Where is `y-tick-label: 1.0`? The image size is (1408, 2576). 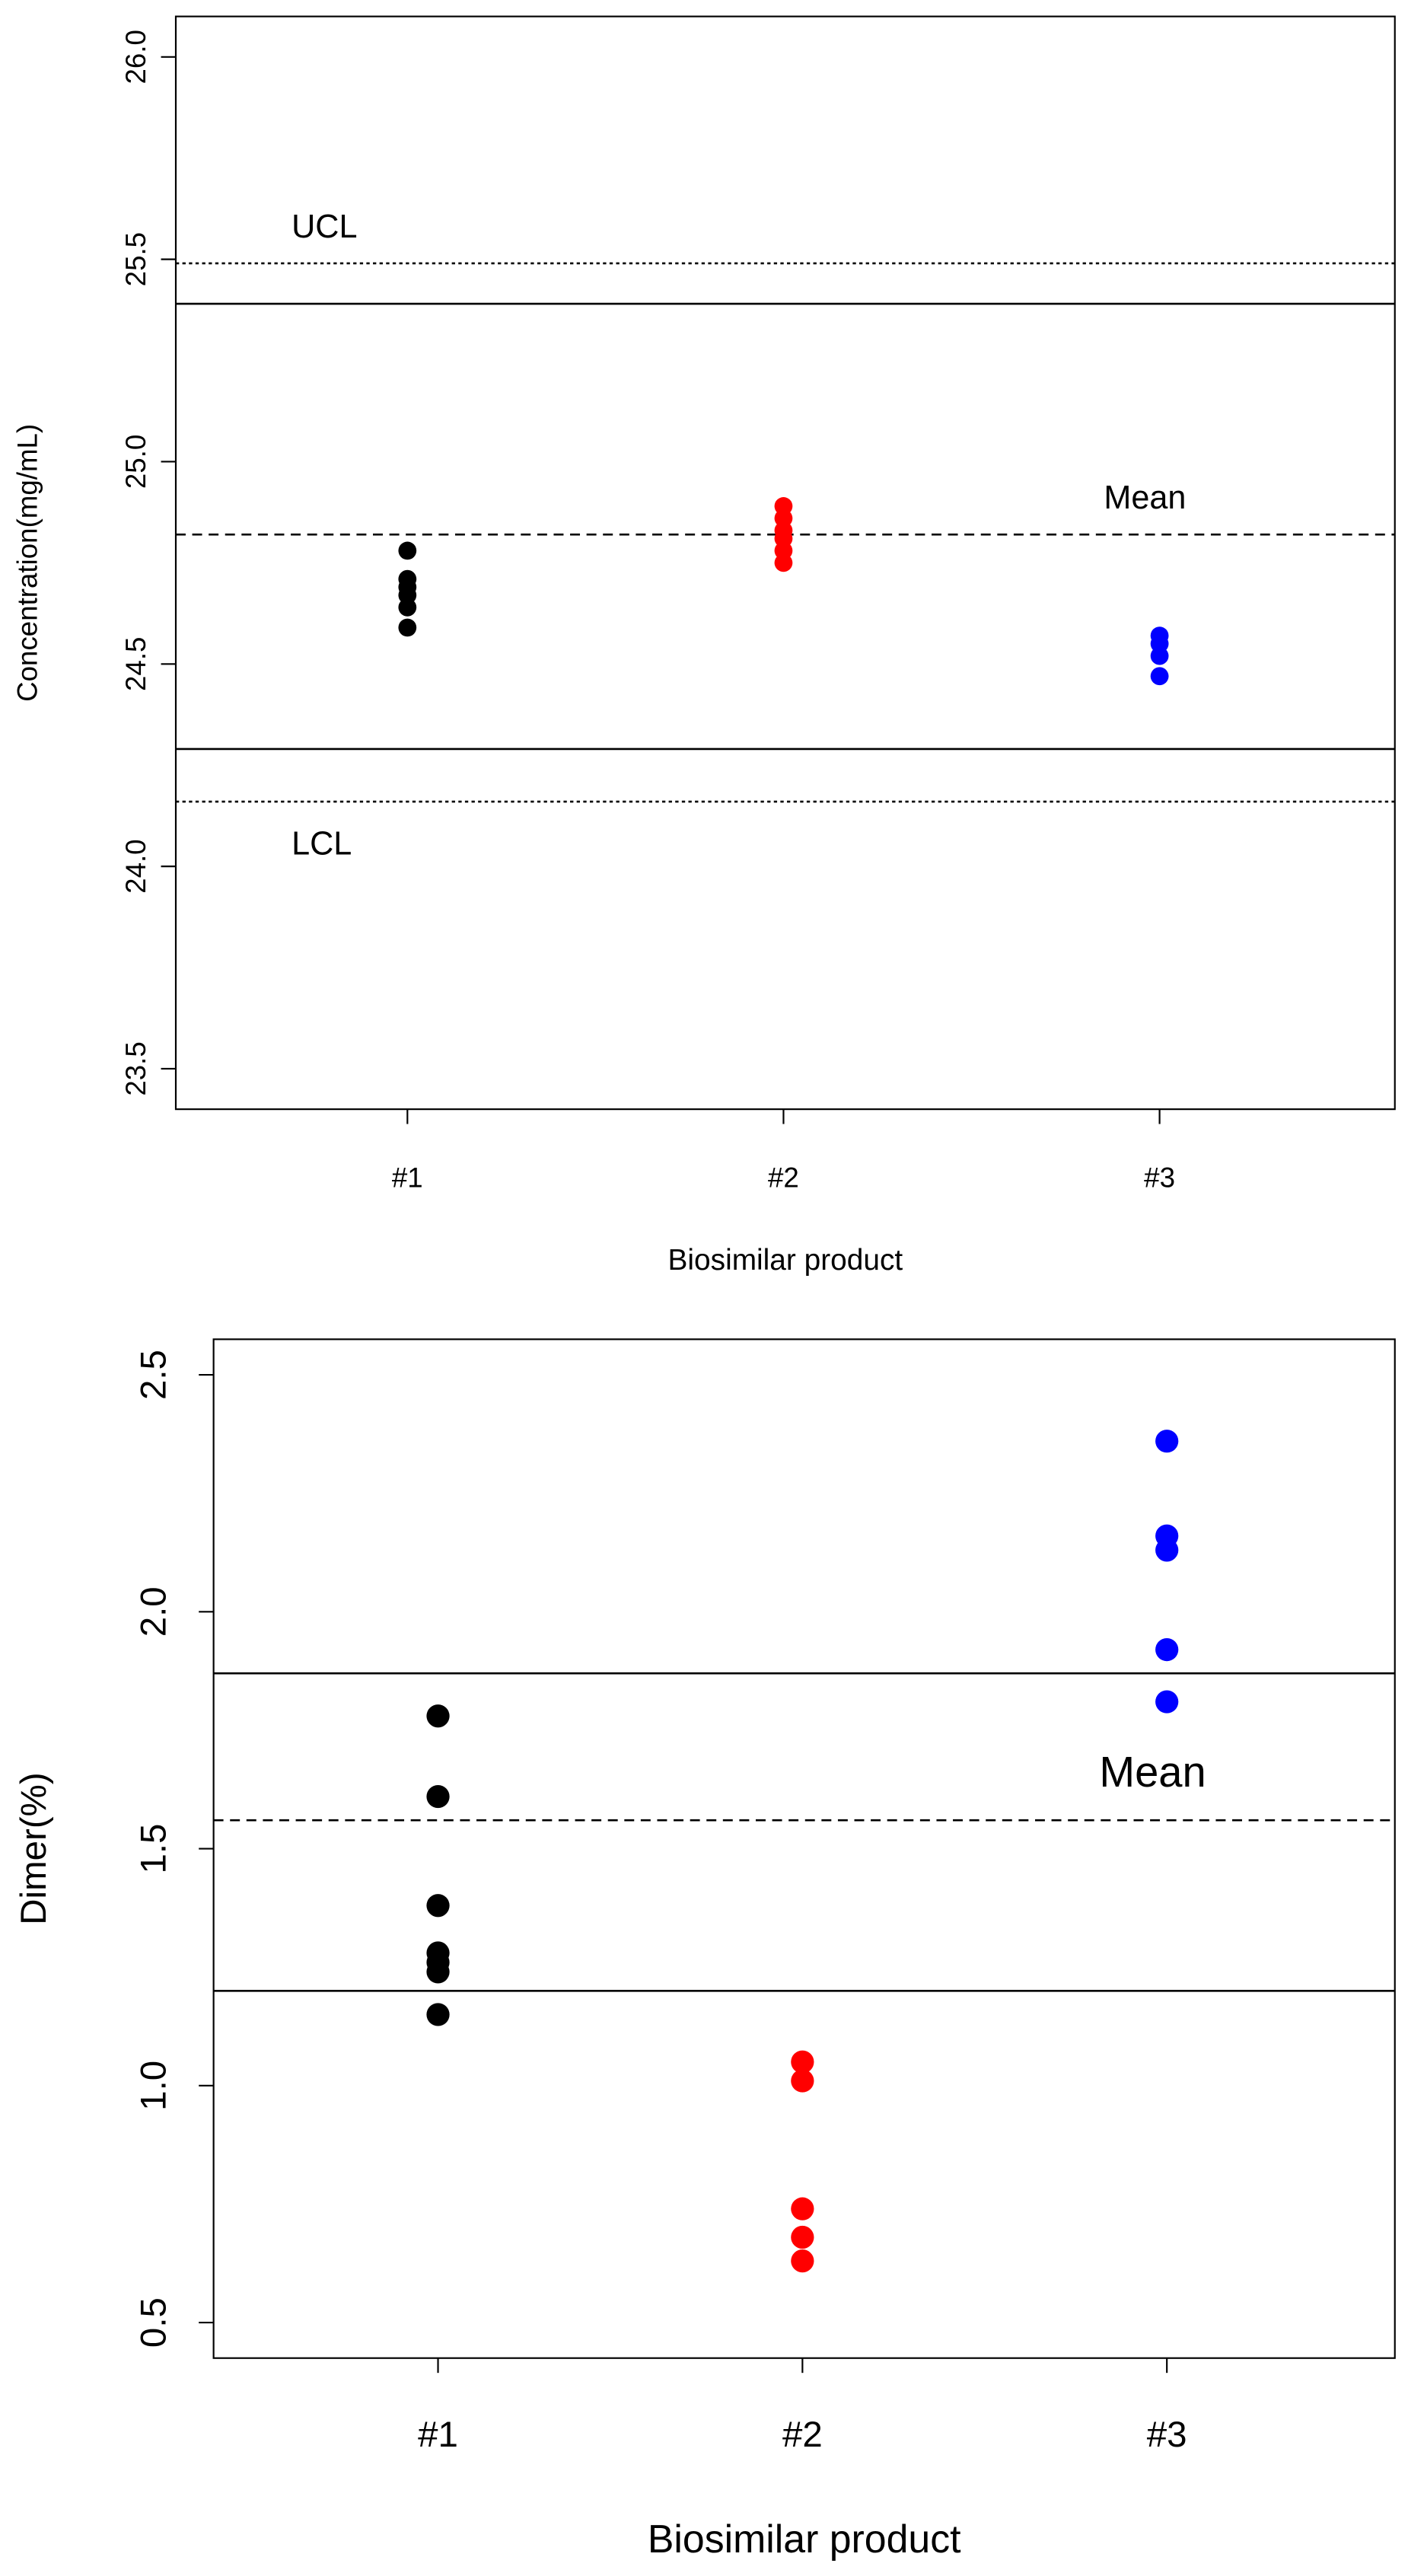 y-tick-label: 1.0 is located at coordinates (154, 2086).